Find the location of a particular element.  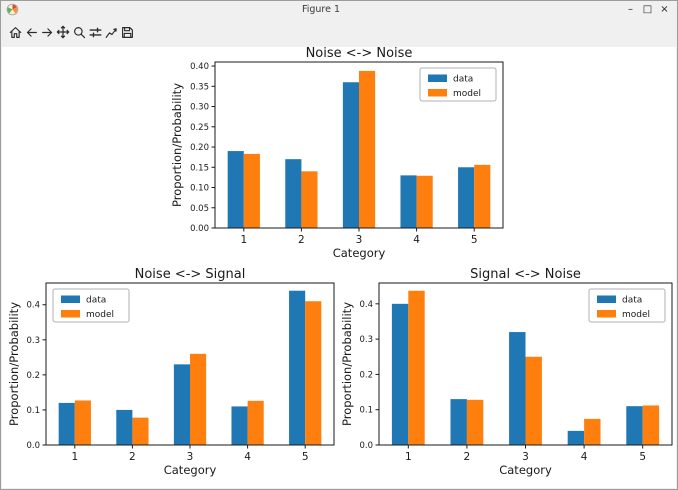

configure-subplots-button is located at coordinates (95, 32).